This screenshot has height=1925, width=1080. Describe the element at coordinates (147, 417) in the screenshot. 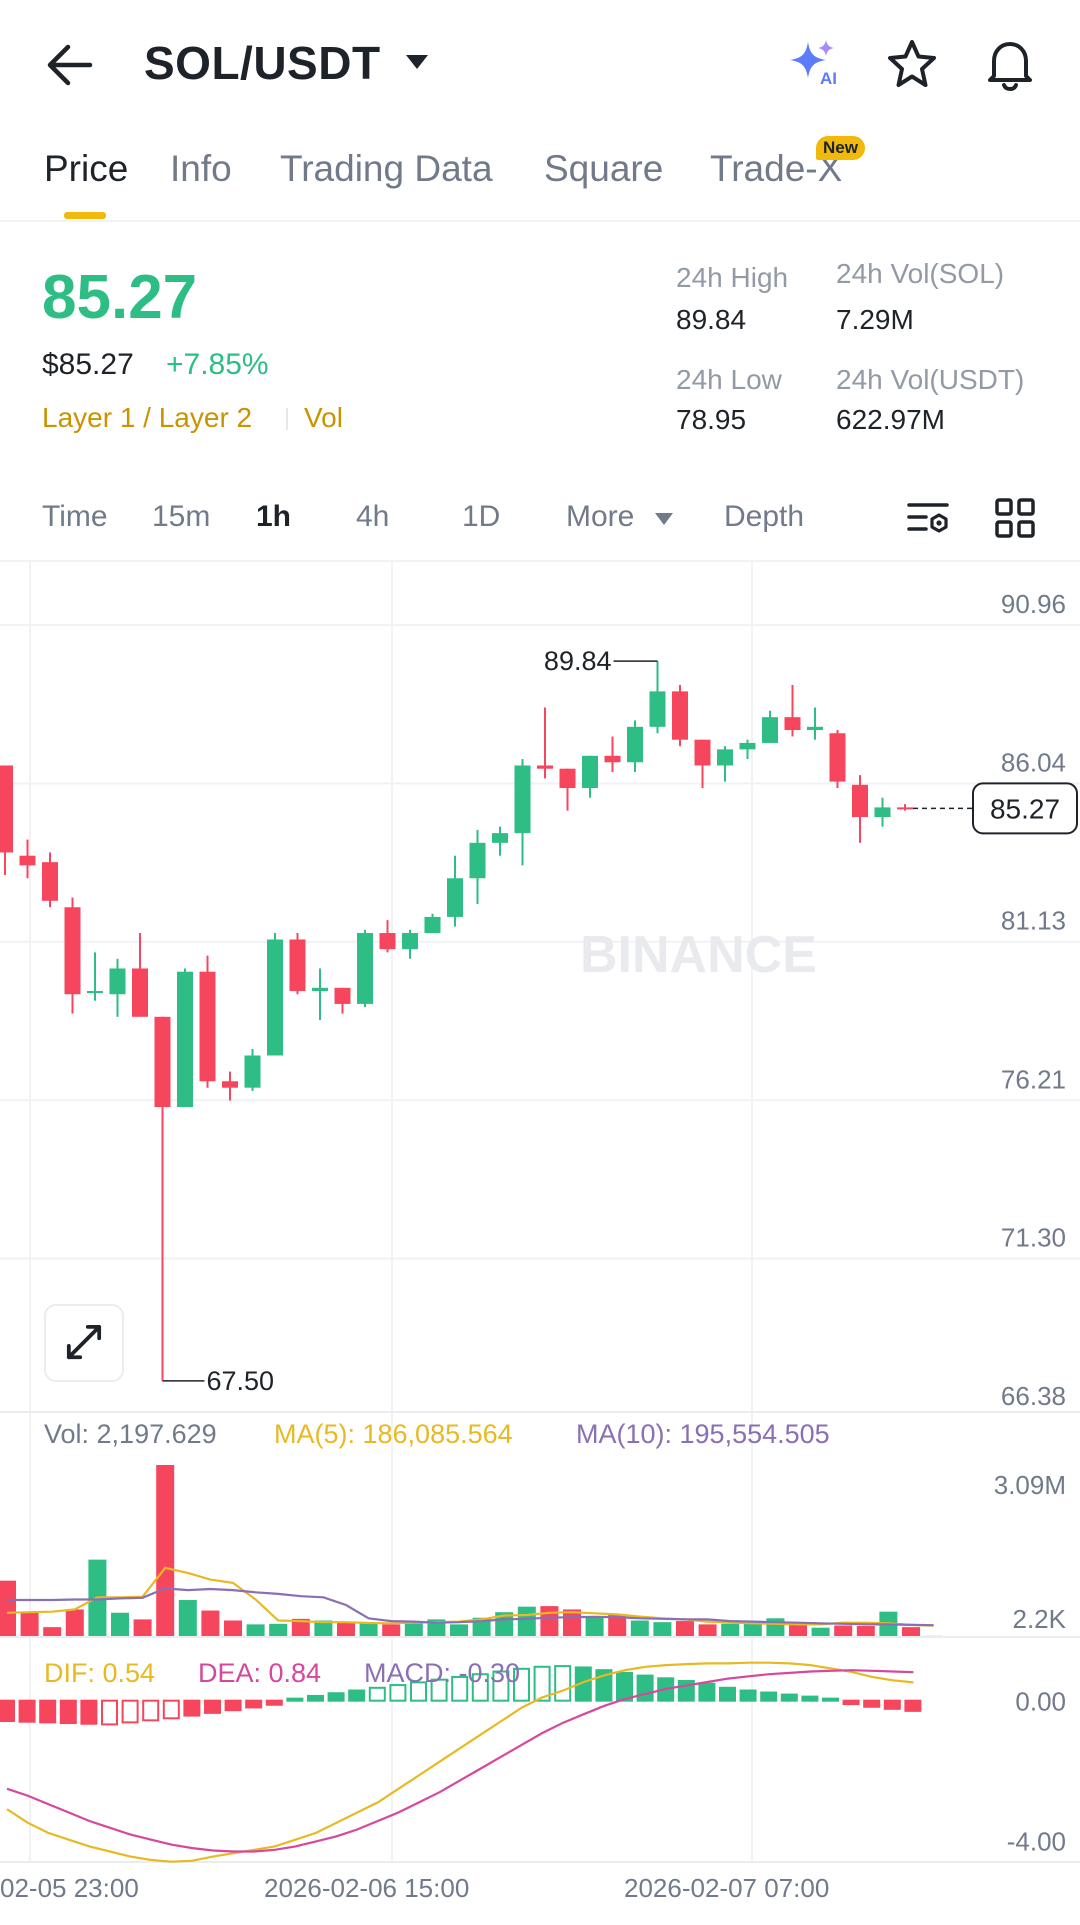

I see `tag-layer: Layer 1 / Layer 2` at that location.